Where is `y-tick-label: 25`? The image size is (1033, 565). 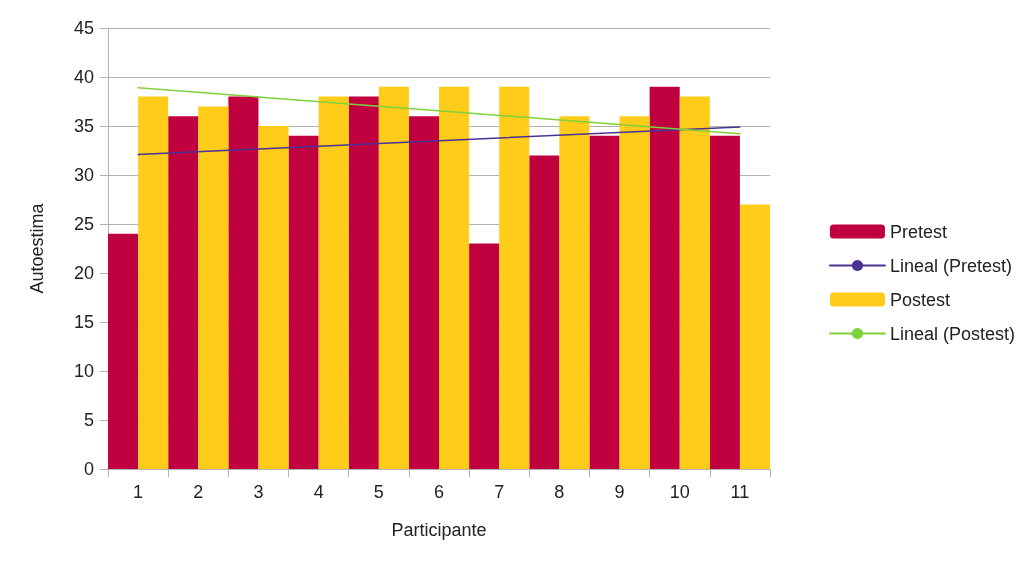 y-tick-label: 25 is located at coordinates (83, 224).